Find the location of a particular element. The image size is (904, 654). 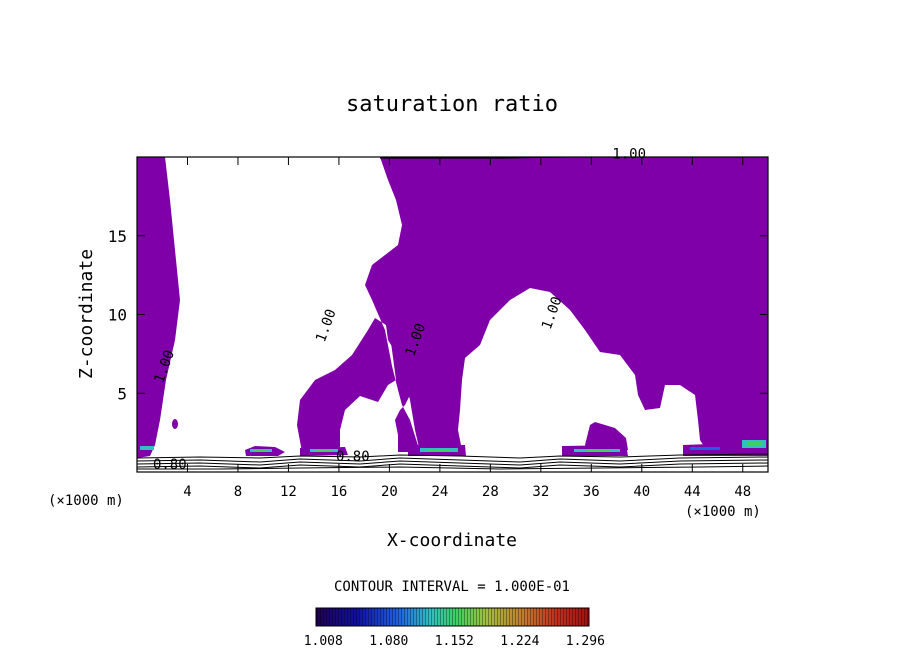

x-tick-label: 16 is located at coordinates (338, 492).